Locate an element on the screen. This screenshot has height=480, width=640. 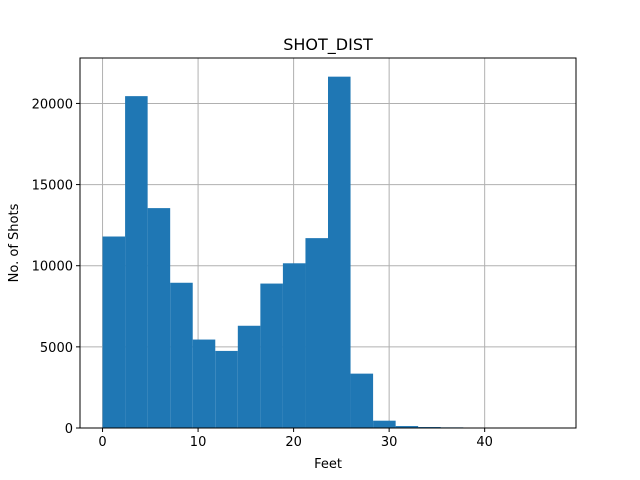
y-tick-label: 0 is located at coordinates (69, 429).